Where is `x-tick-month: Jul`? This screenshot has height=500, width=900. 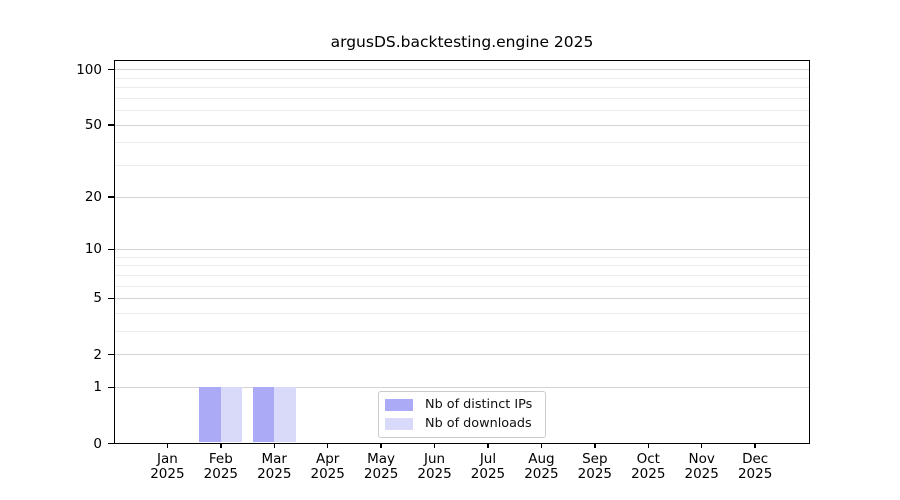
x-tick-month: Jul is located at coordinates (488, 459).